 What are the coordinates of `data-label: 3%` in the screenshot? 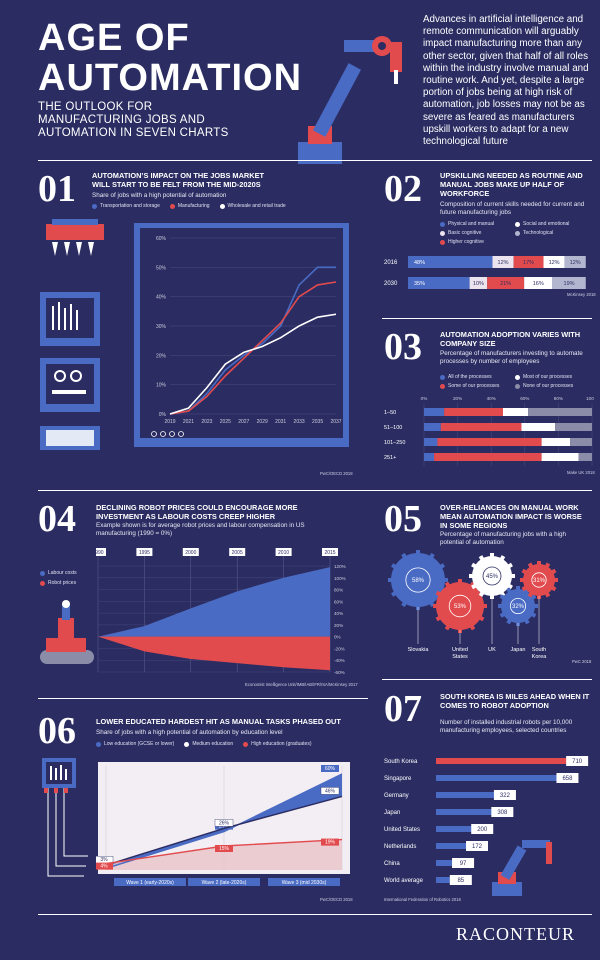 It's located at (104, 860).